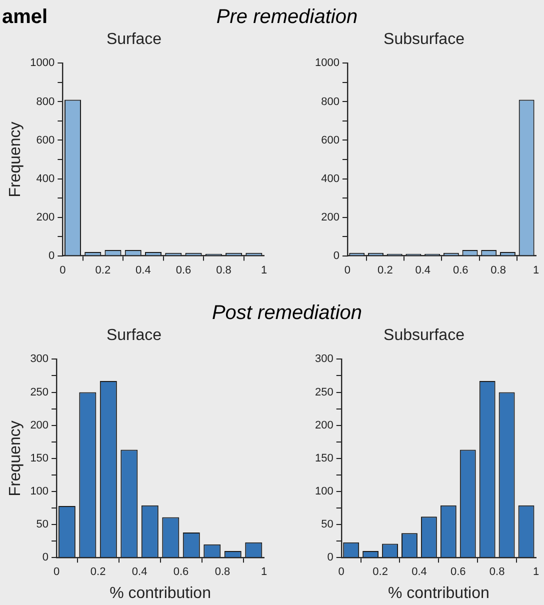 The height and width of the screenshot is (605, 544). I want to click on text: Pre remediation, so click(287, 17).